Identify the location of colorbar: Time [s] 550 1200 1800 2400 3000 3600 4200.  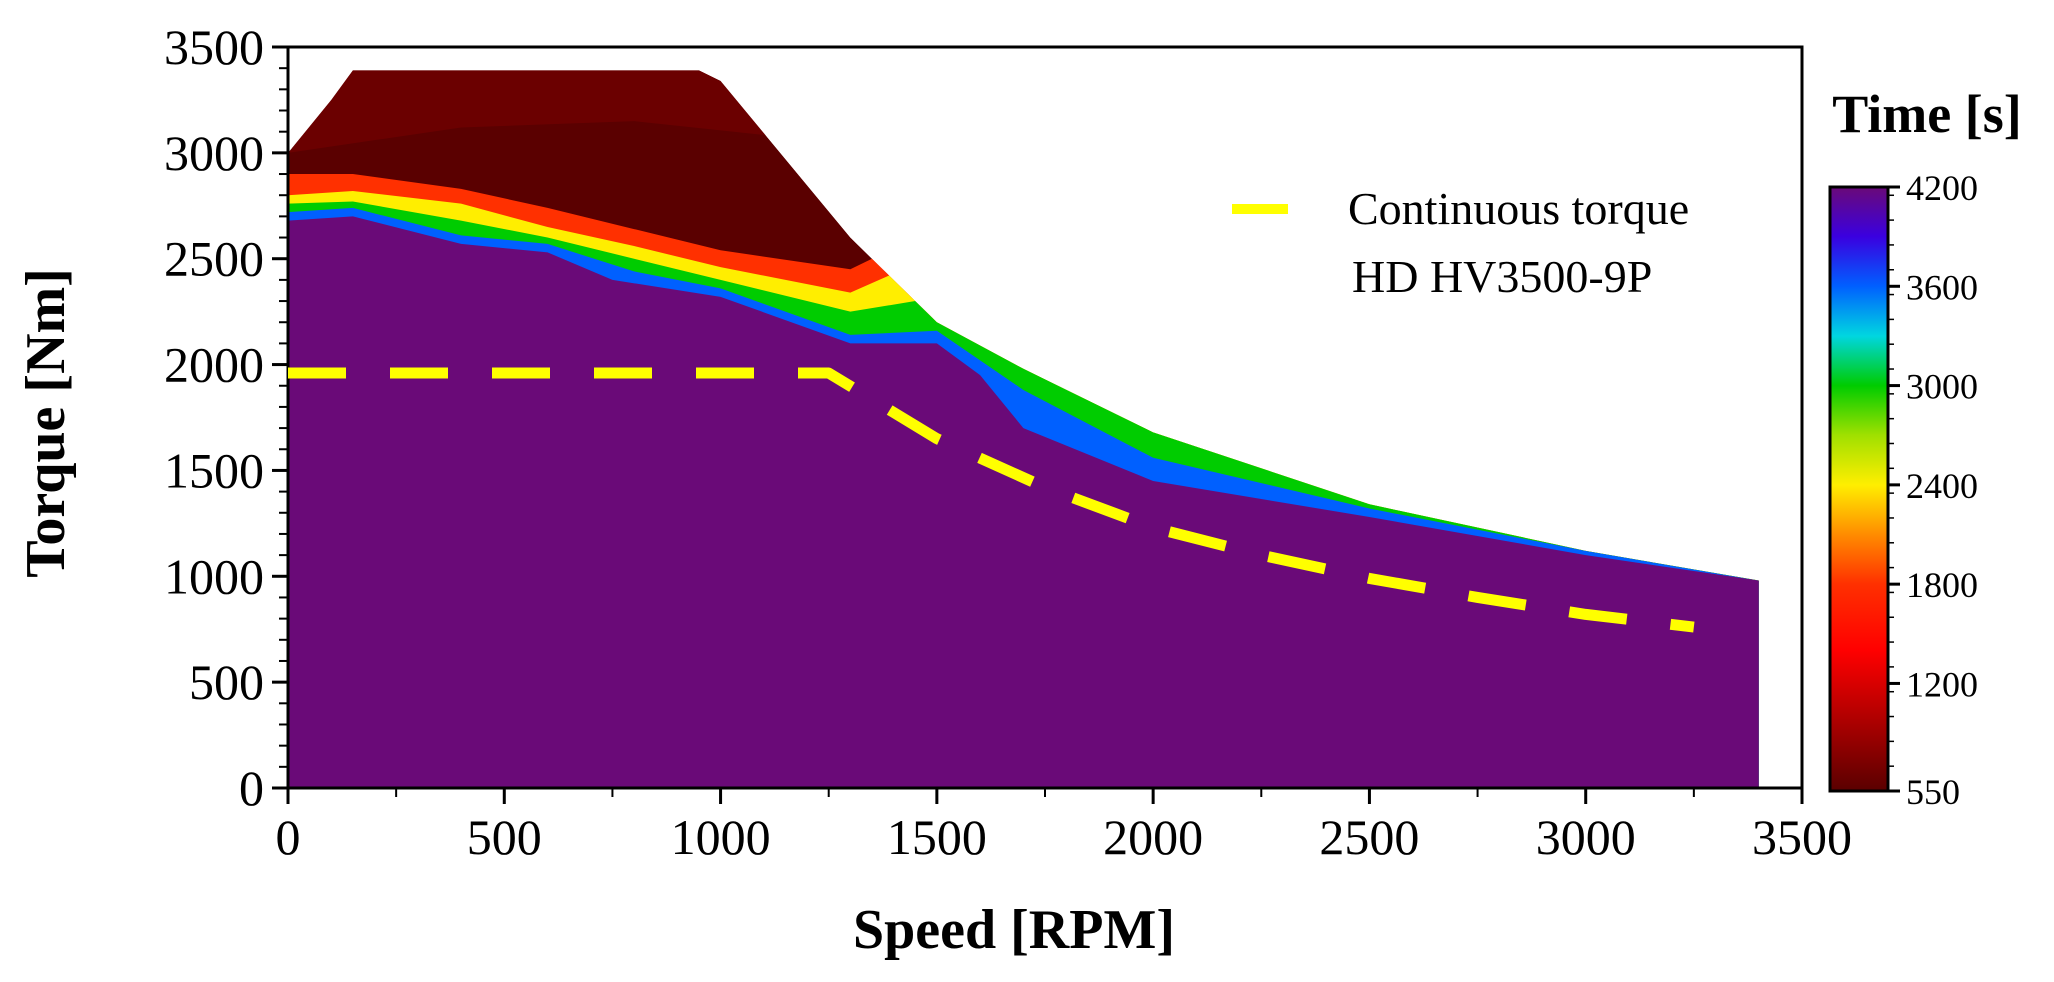
(1925, 448).